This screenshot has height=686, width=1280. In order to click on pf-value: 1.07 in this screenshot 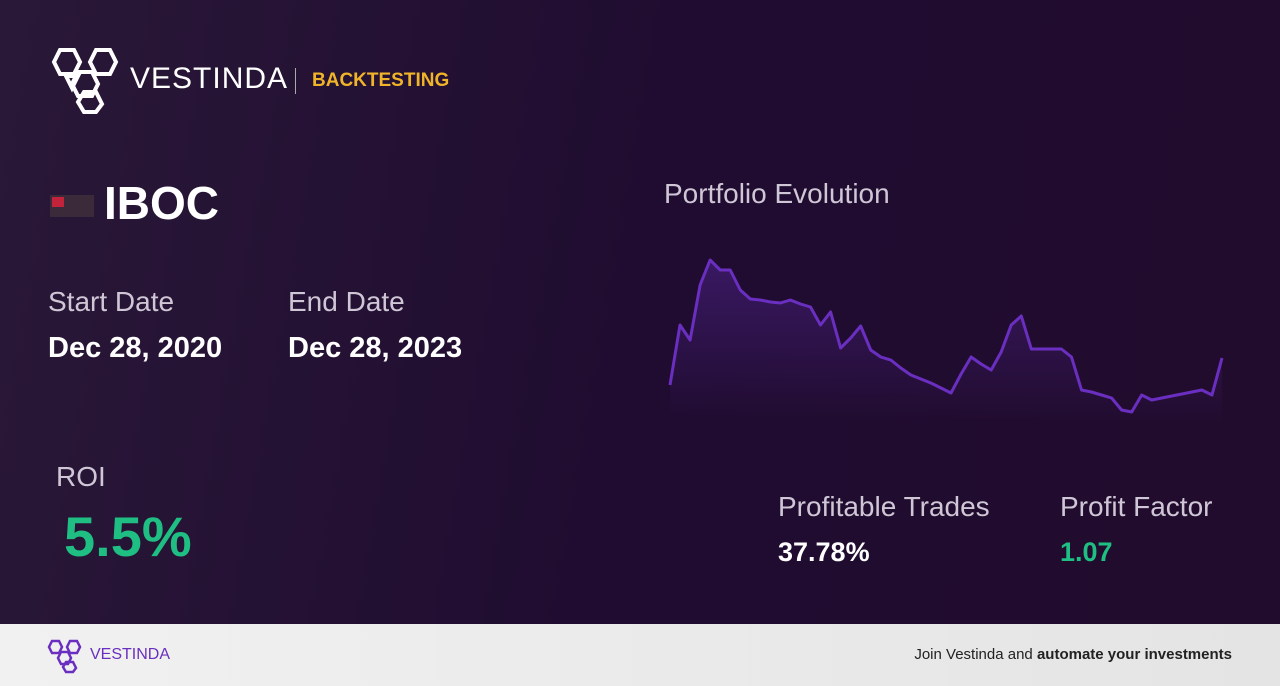, I will do `click(1086, 552)`.